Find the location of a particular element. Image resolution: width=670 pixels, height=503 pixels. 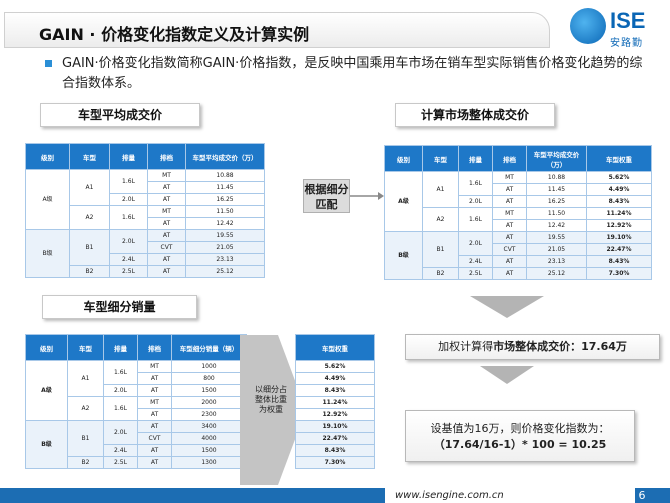

weight-arrow-icon is located at coordinates (273, 410).